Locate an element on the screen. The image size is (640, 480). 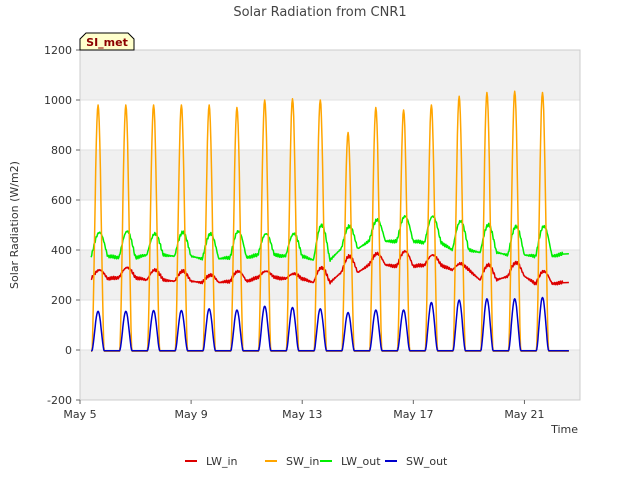
y-tick-label: 600 is located at coordinates (61, 200).